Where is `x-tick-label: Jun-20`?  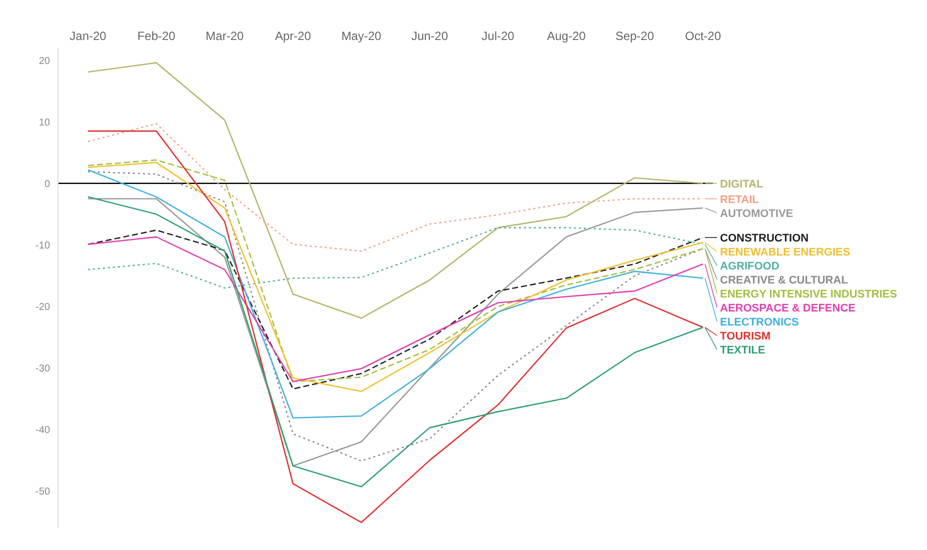 x-tick-label: Jun-20 is located at coordinates (429, 36).